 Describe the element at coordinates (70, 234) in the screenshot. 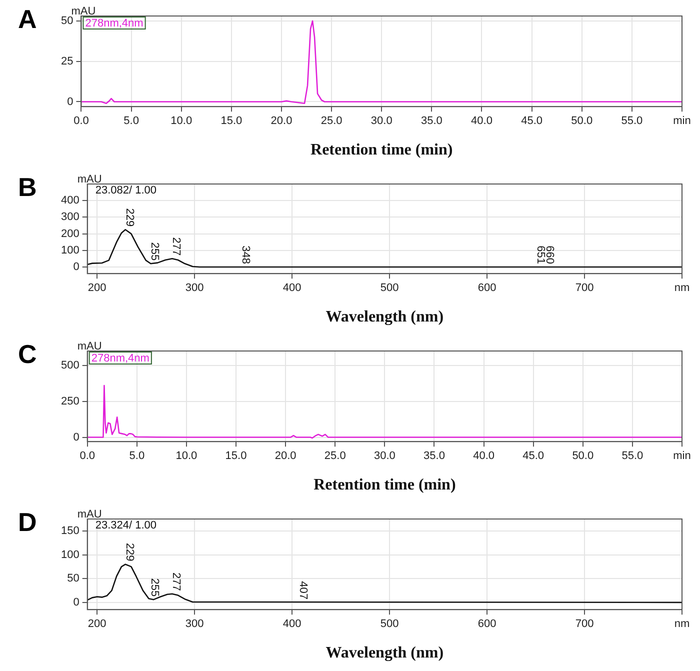

I see `y-tick-label: 200` at that location.